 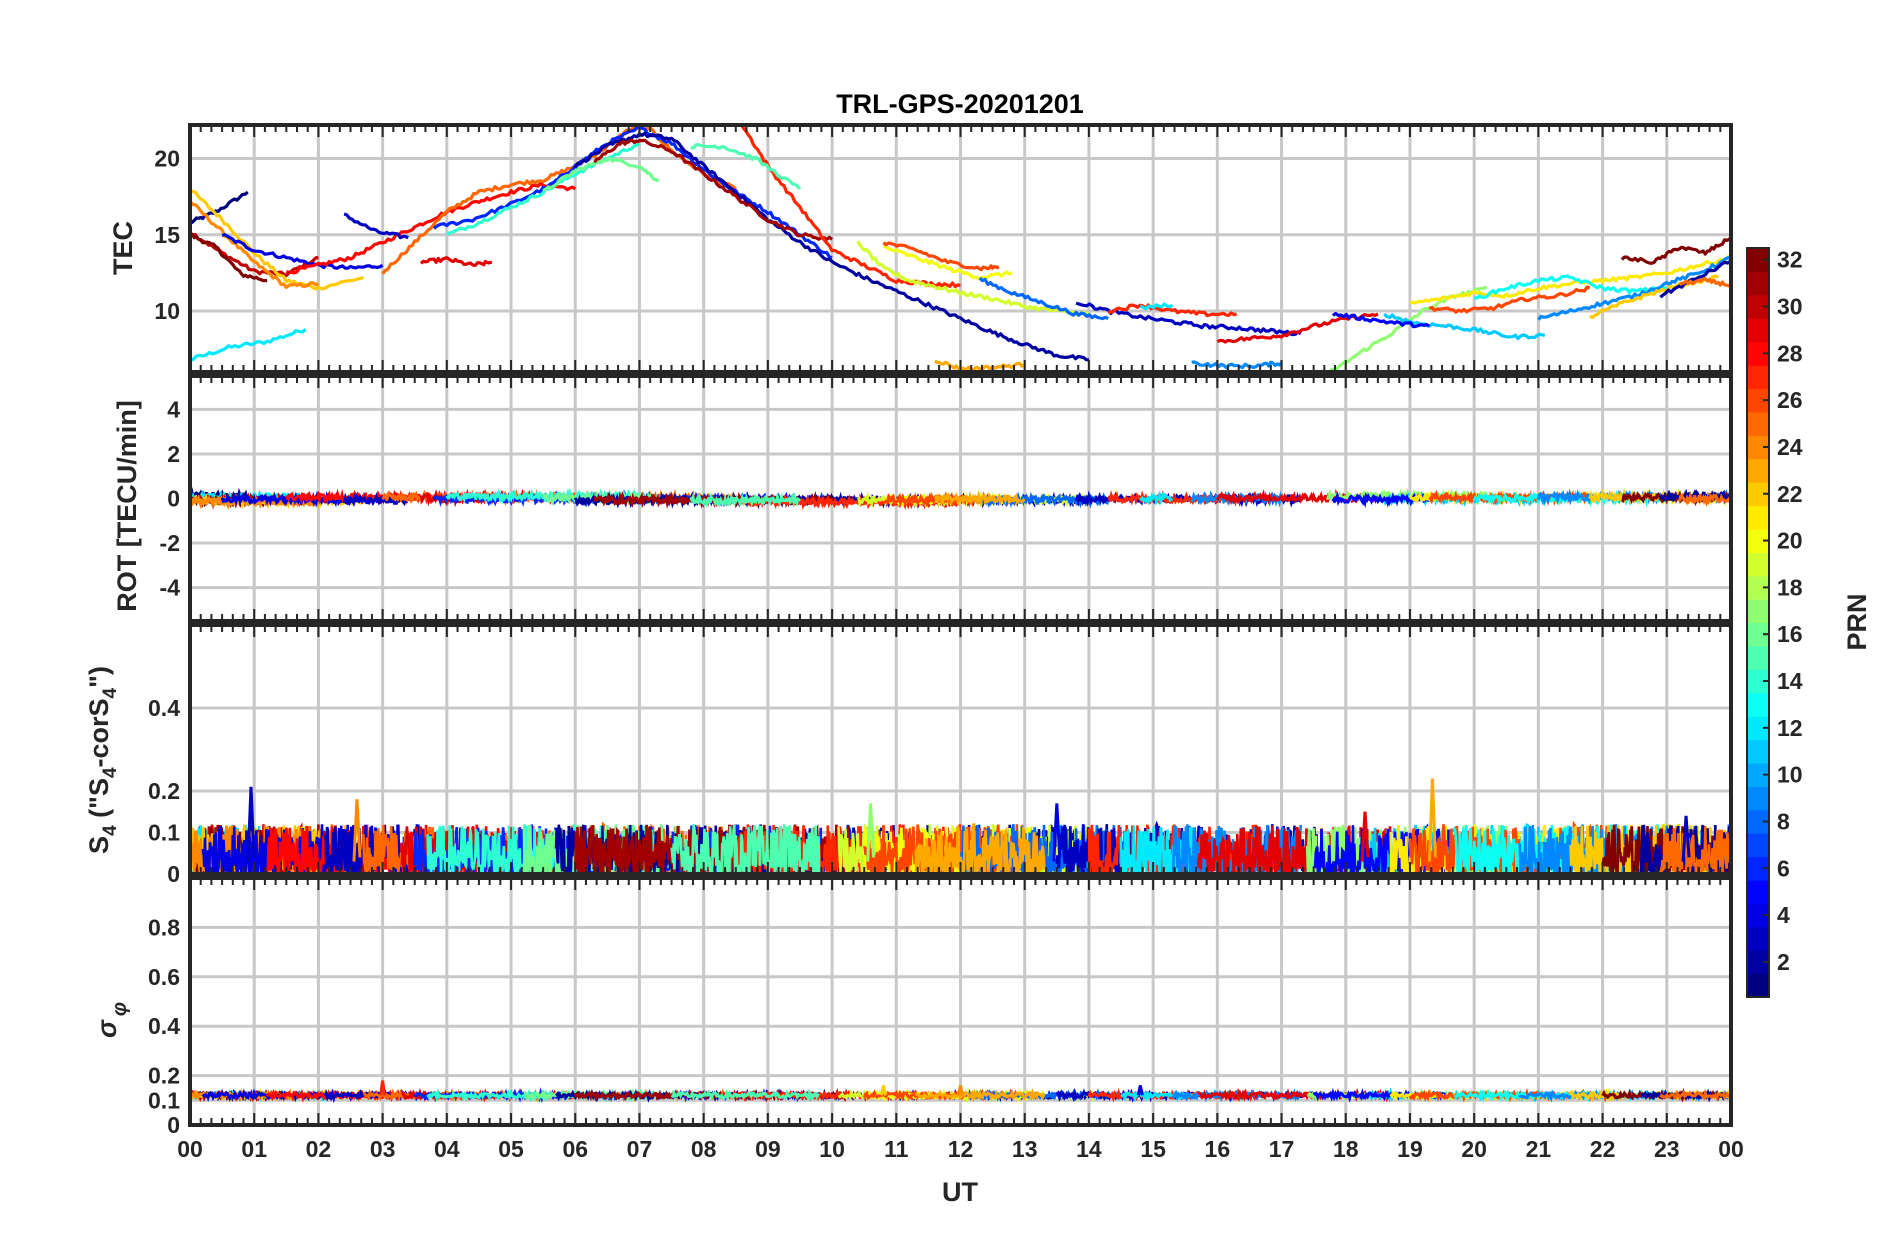 I want to click on colorbar-tick-label-5: 12, so click(x=1790, y=728).